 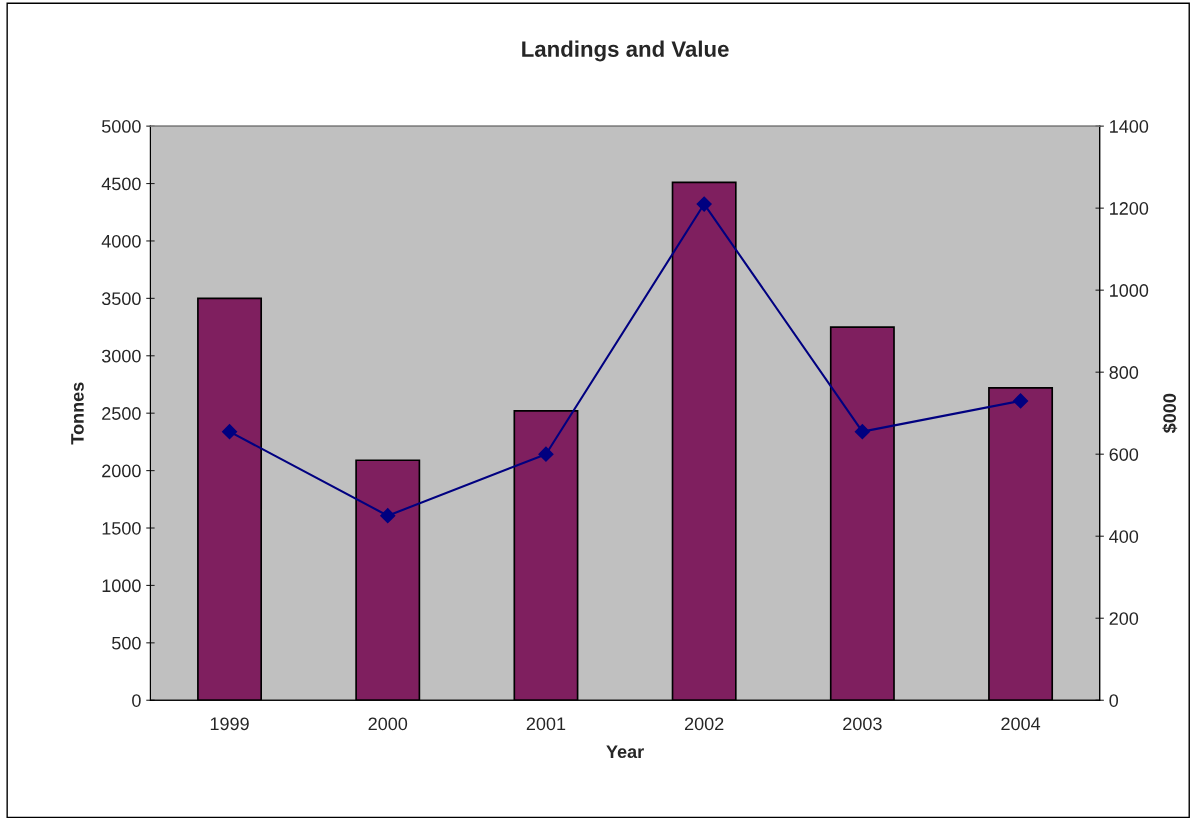 I want to click on y-tick-label: 1000, so click(x=121, y=586).